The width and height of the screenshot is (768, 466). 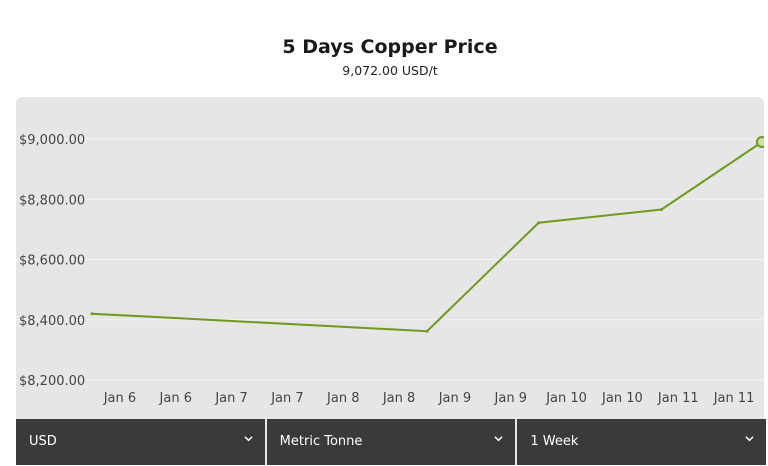 What do you see at coordinates (52, 140) in the screenshot?
I see `y-tick-label: $9,000.00` at bounding box center [52, 140].